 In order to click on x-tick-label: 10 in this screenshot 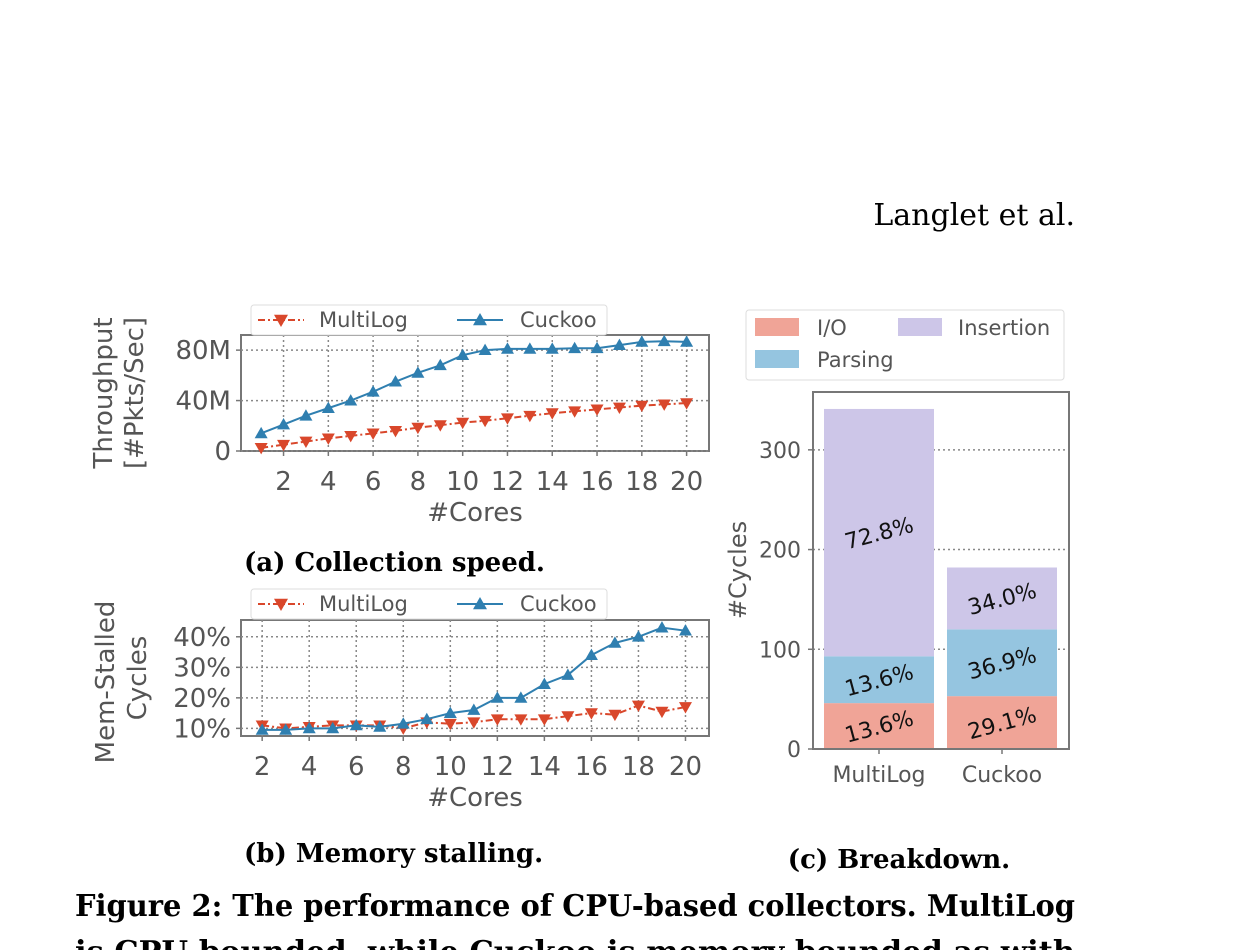, I will do `click(450, 767)`.